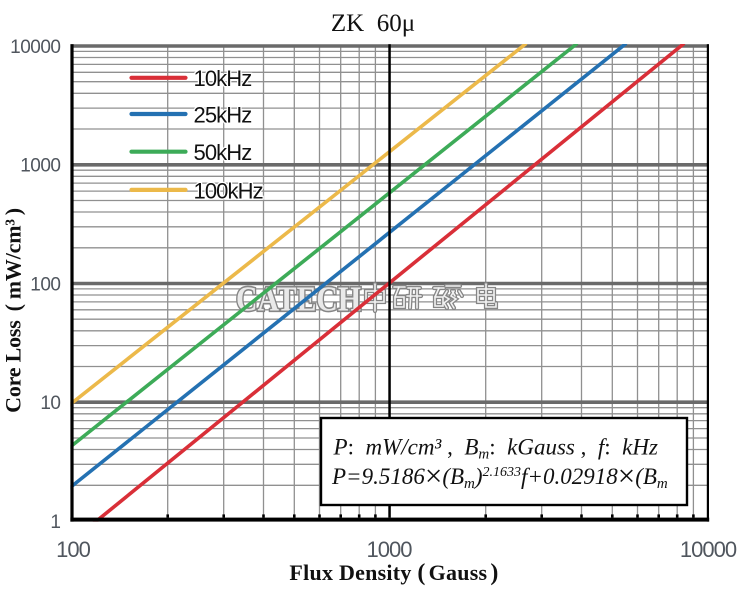 The height and width of the screenshot is (594, 739). Describe the element at coordinates (223, 152) in the screenshot. I see `svg-text: 50kHz` at that location.